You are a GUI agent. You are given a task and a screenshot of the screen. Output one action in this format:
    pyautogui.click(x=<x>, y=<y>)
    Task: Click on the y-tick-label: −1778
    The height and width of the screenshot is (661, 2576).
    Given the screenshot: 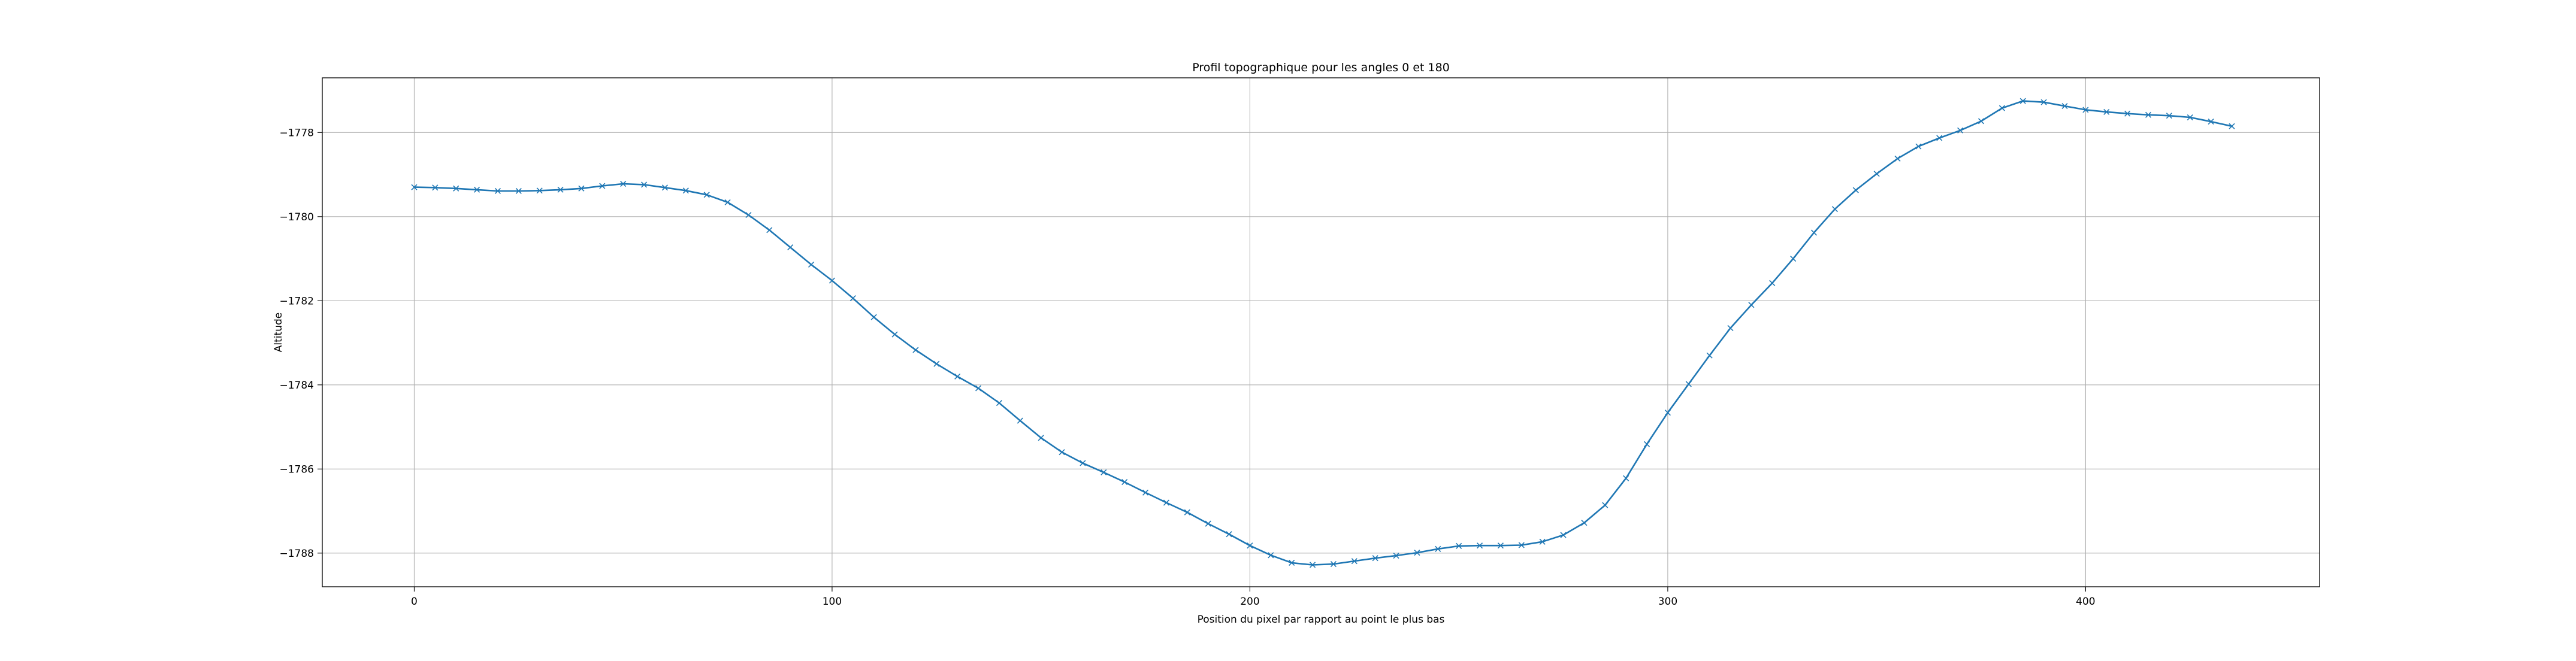 What is the action you would take?
    pyautogui.click(x=296, y=133)
    